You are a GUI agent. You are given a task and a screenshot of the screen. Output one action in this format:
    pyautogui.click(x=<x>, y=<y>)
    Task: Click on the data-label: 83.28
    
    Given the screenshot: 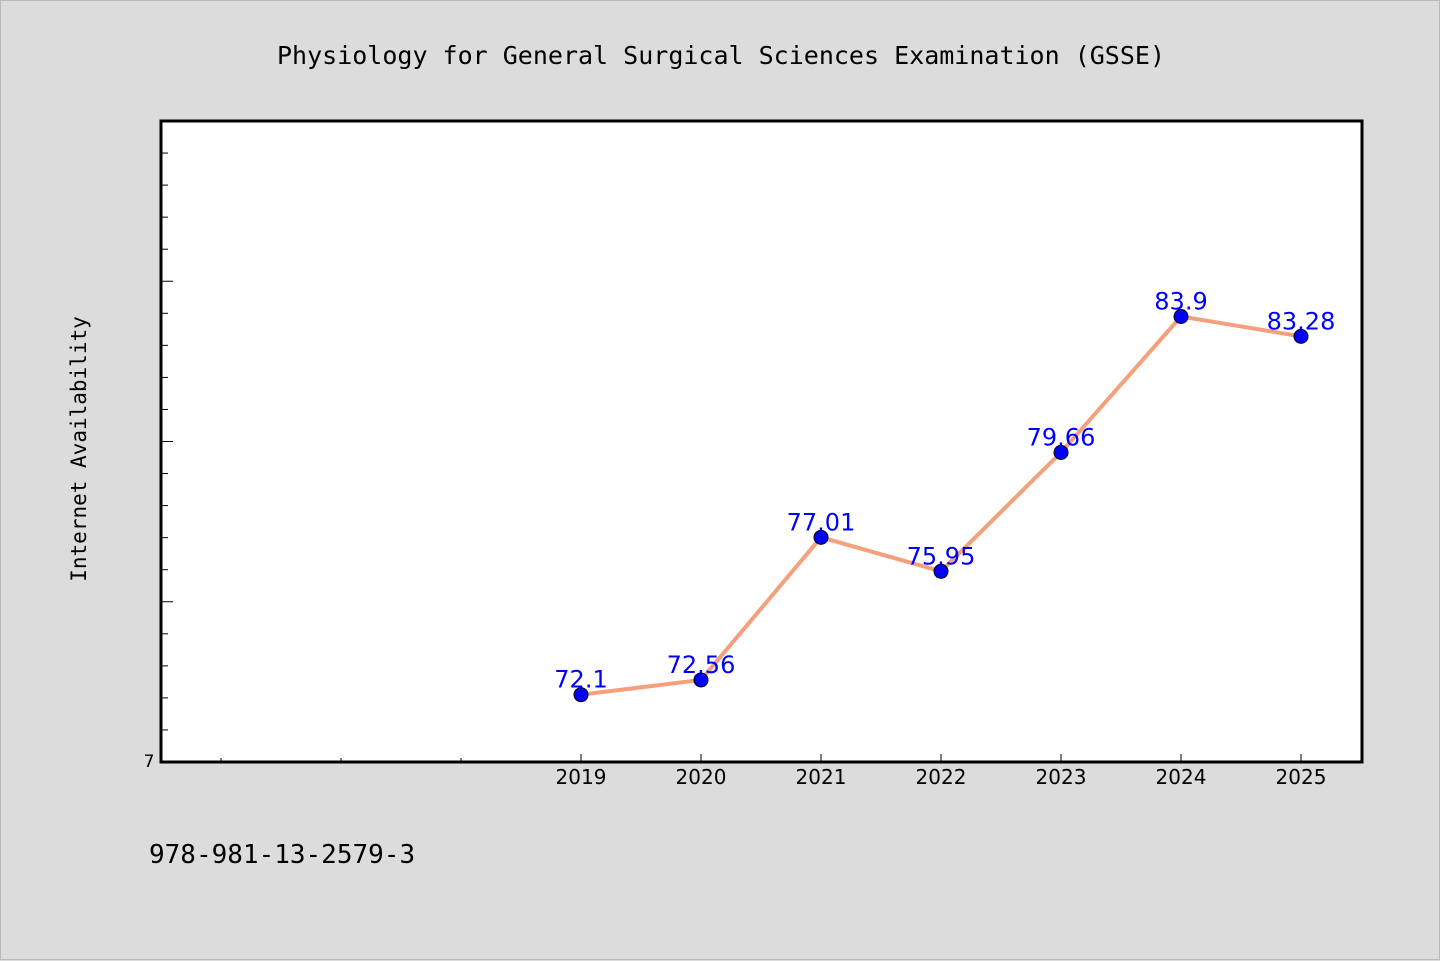 What is the action you would take?
    pyautogui.click(x=1301, y=321)
    